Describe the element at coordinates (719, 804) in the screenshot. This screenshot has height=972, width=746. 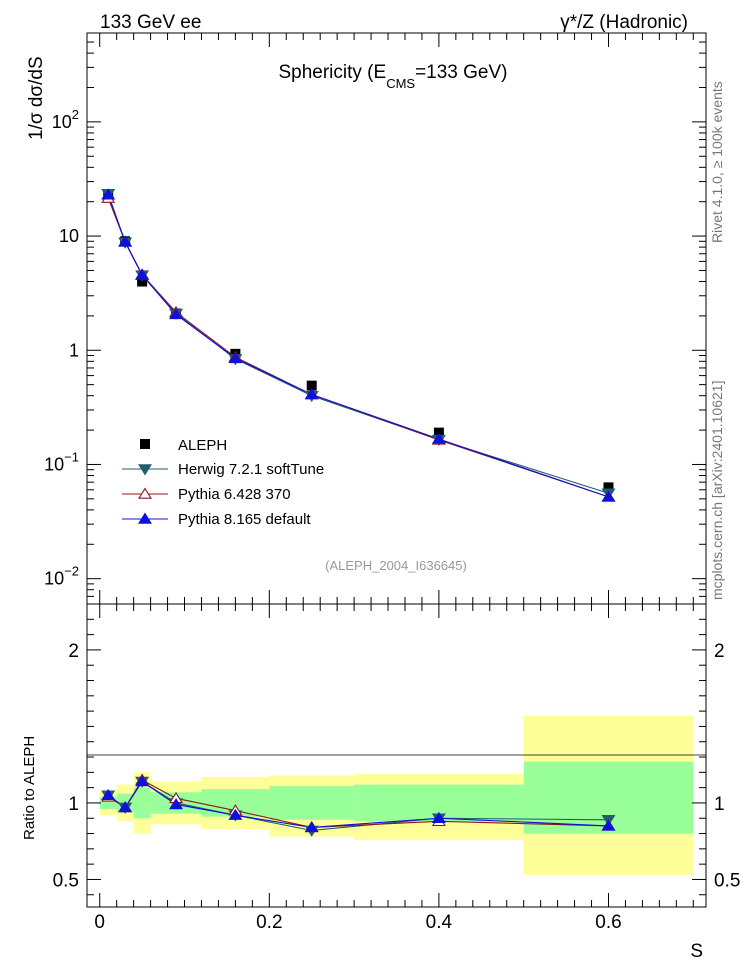
I see `ratio-ytick-label-right: 1` at that location.